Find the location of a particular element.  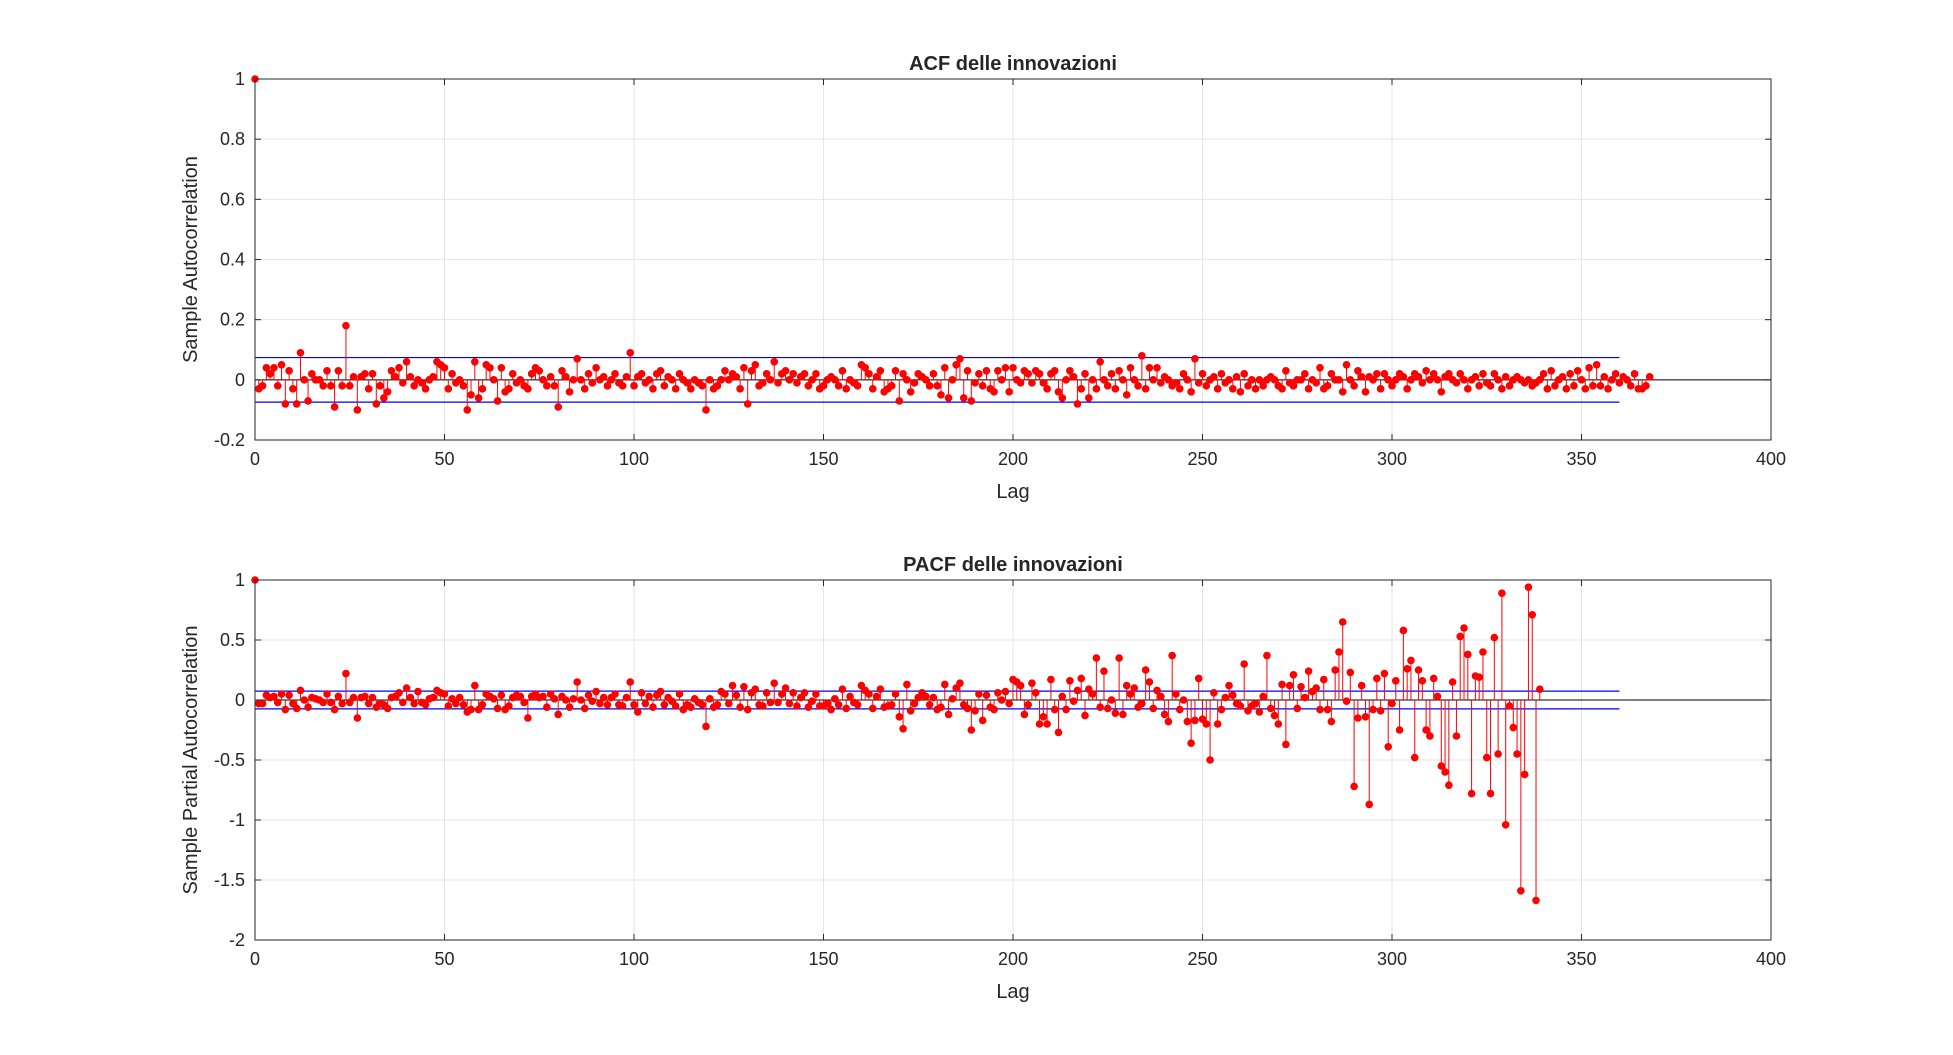

pacf-x-tick-label: 0 is located at coordinates (255, 959).